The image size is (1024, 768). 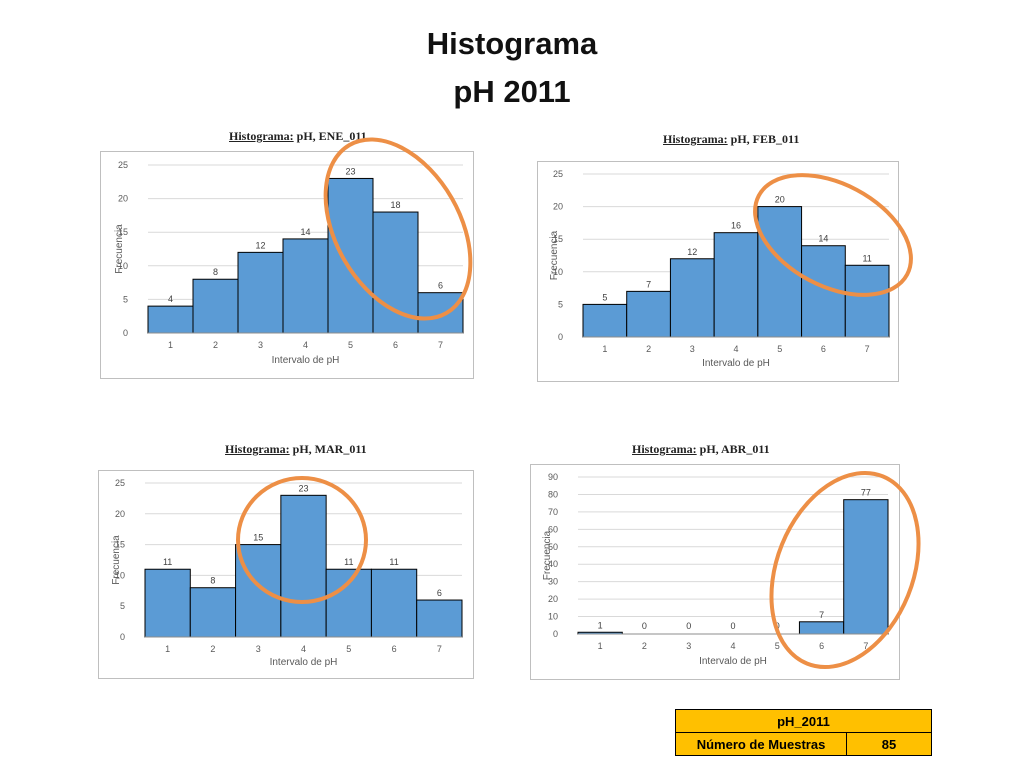 I want to click on y-tick-label: 50, so click(x=553, y=547).